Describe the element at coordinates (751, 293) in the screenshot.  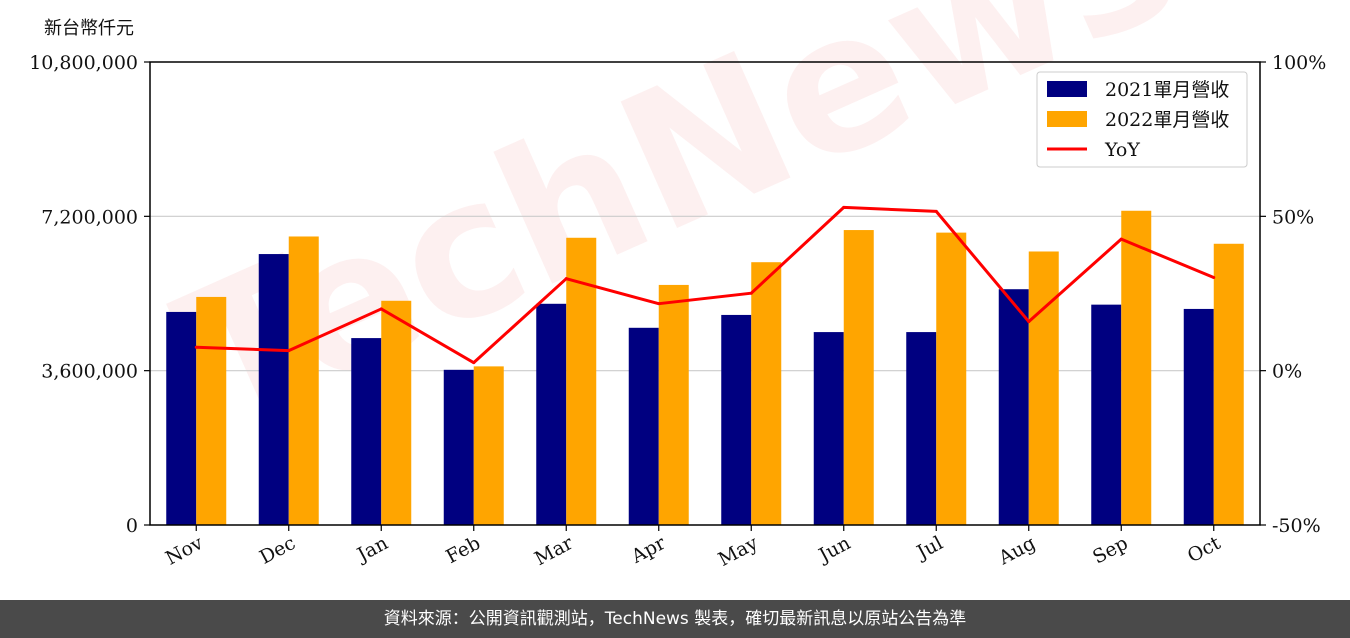
I see `yoy-point-may` at that location.